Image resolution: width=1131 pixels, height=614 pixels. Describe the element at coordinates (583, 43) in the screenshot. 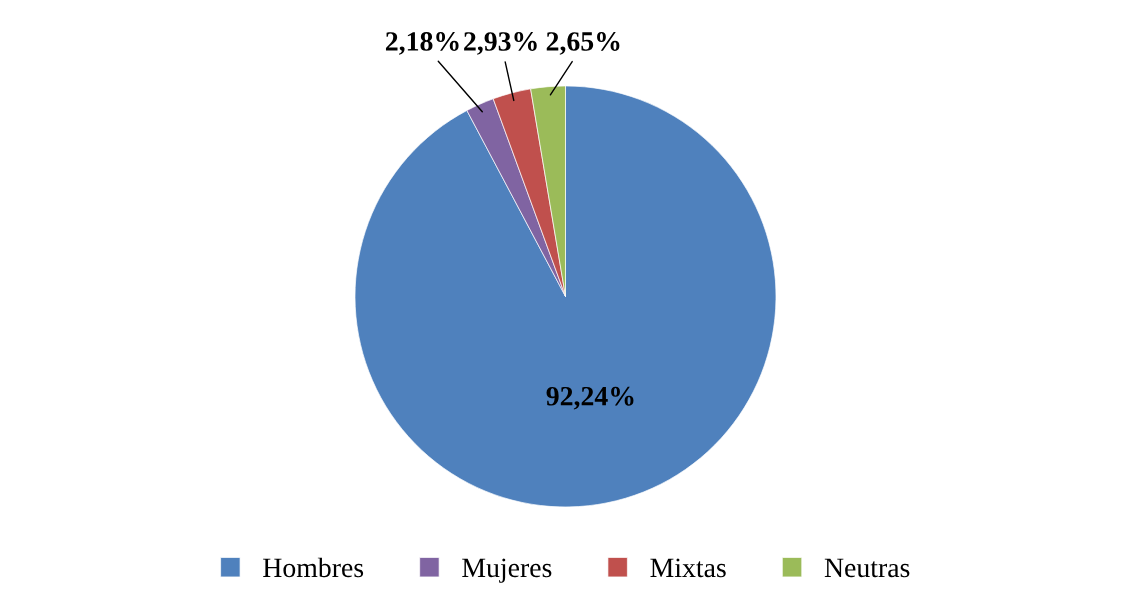

I see `data-label: 2,65%` at that location.